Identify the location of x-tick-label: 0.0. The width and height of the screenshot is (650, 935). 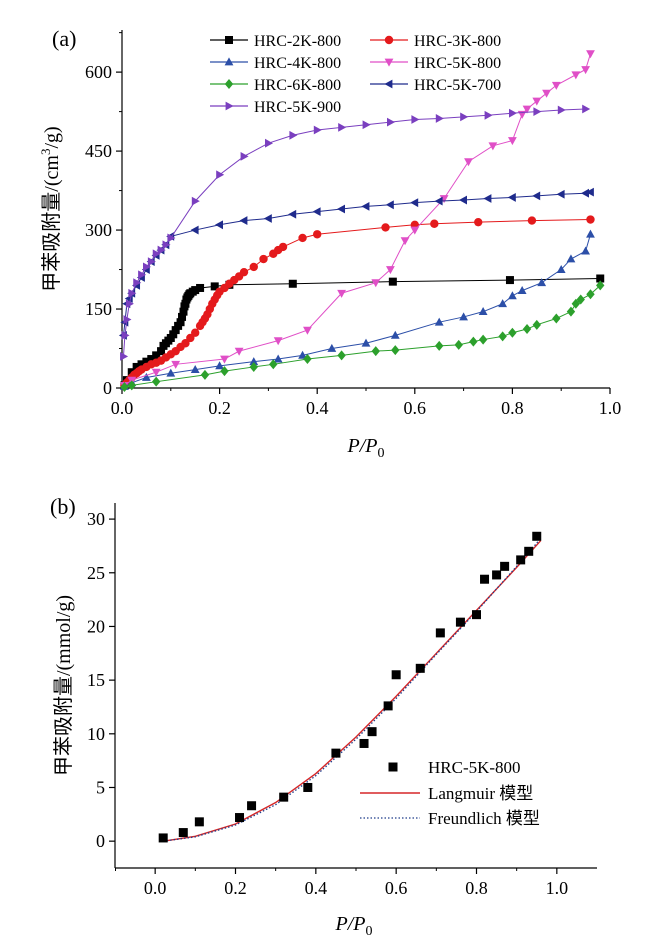
(122, 408).